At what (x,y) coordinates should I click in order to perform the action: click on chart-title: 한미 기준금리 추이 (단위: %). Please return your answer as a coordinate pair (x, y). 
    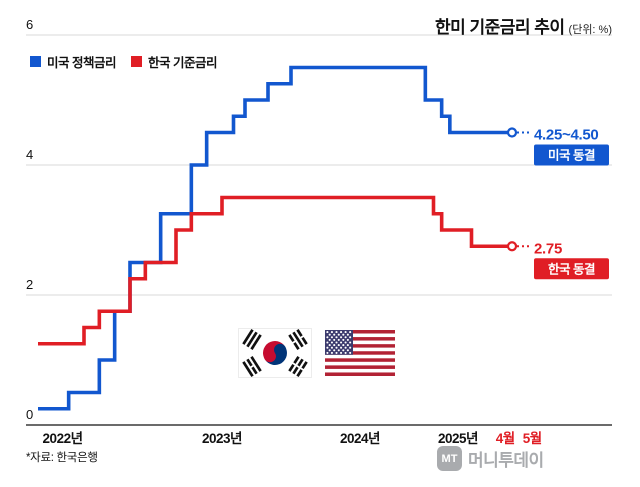
    Looking at the image, I should click on (523, 25).